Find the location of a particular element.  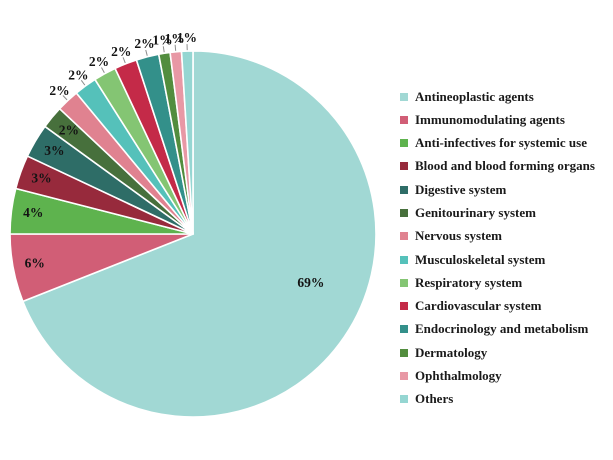

legend-label: Respiratory system is located at coordinates (469, 282).